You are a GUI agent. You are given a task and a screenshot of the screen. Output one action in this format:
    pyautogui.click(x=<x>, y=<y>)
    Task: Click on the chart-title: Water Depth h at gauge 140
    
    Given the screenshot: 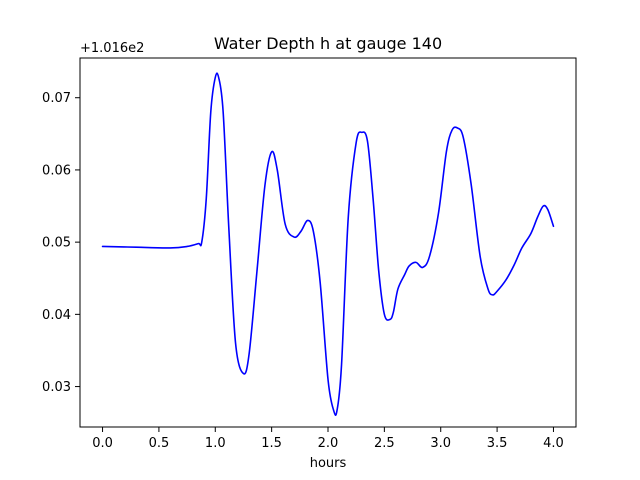 What is the action you would take?
    pyautogui.click(x=328, y=43)
    